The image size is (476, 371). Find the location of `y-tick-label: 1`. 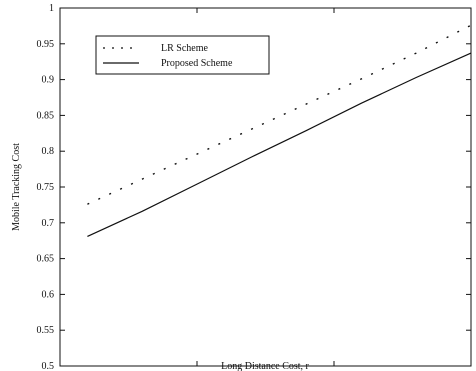

y-tick-label: 1 is located at coordinates (51, 8).